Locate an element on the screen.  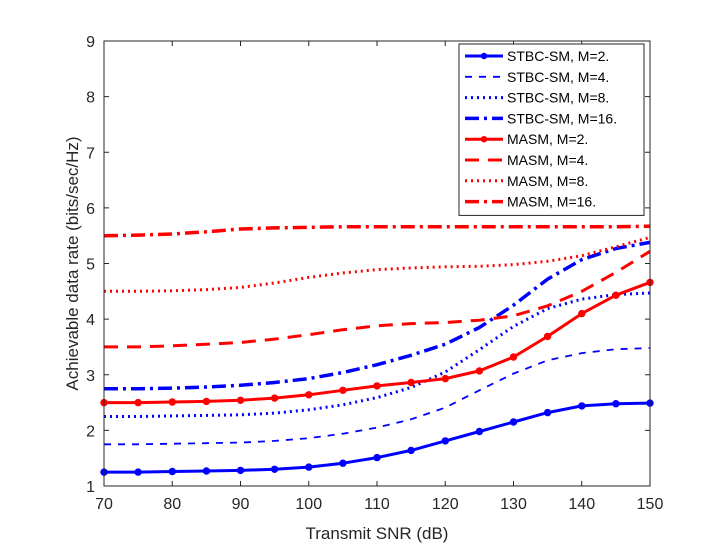
y-tick-label: 4 is located at coordinates (90, 320).